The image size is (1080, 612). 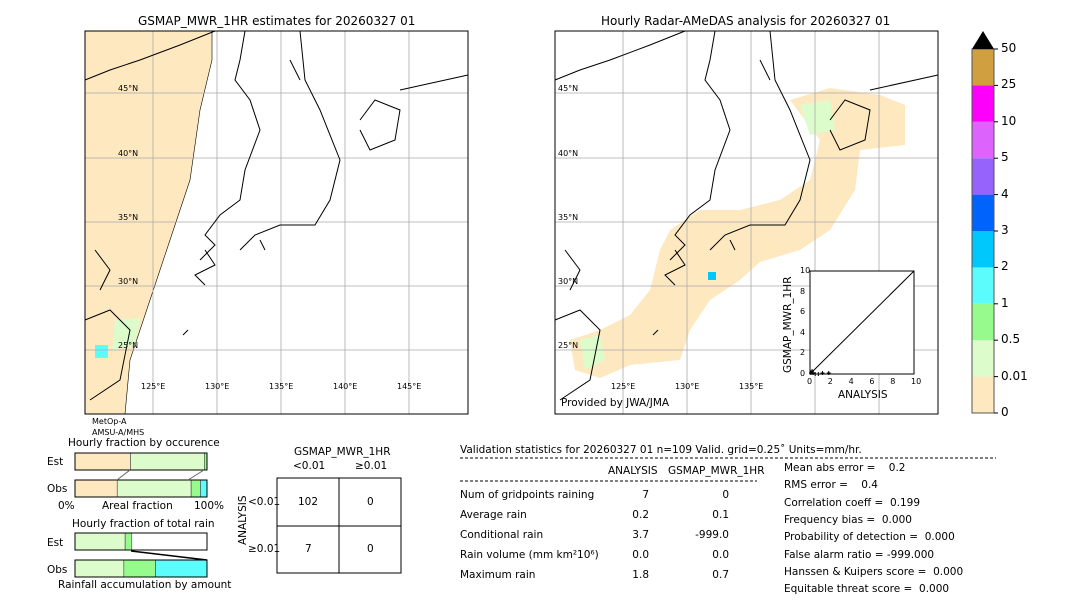 I want to click on stats-row-label: Average rain, so click(x=493, y=515).